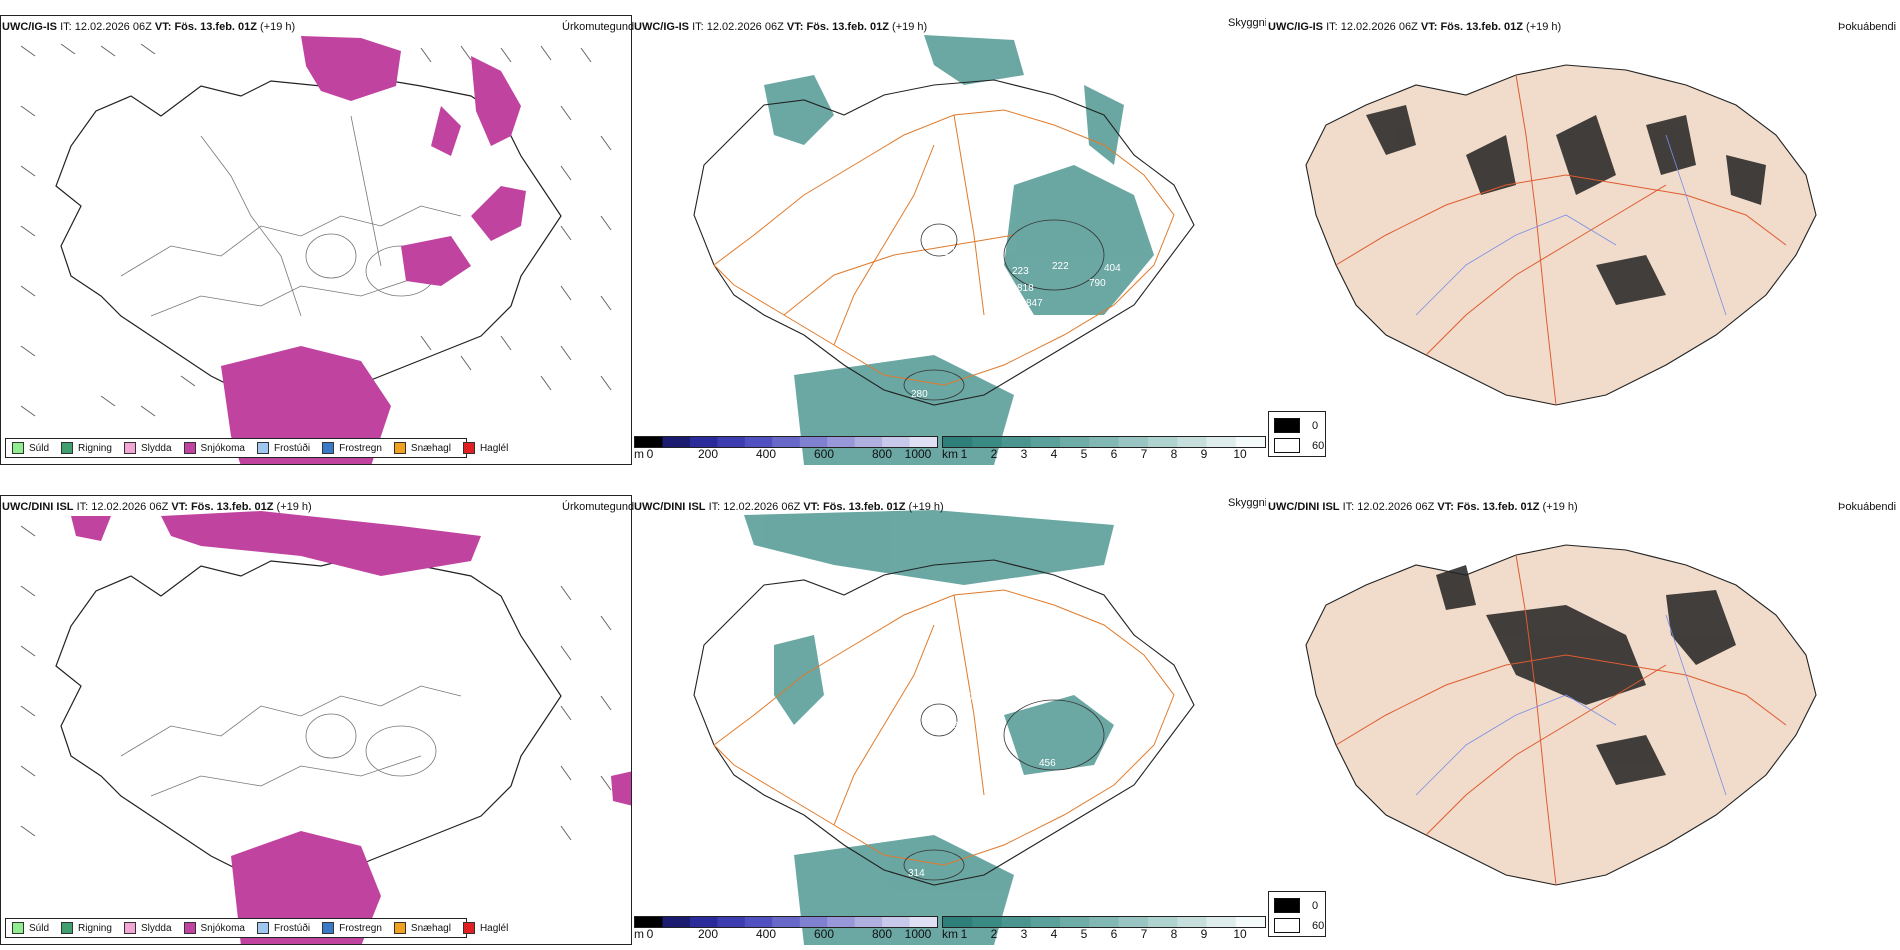 The image size is (1900, 950). What do you see at coordinates (1054, 454) in the screenshot?
I see `visibility-tick: 4` at bounding box center [1054, 454].